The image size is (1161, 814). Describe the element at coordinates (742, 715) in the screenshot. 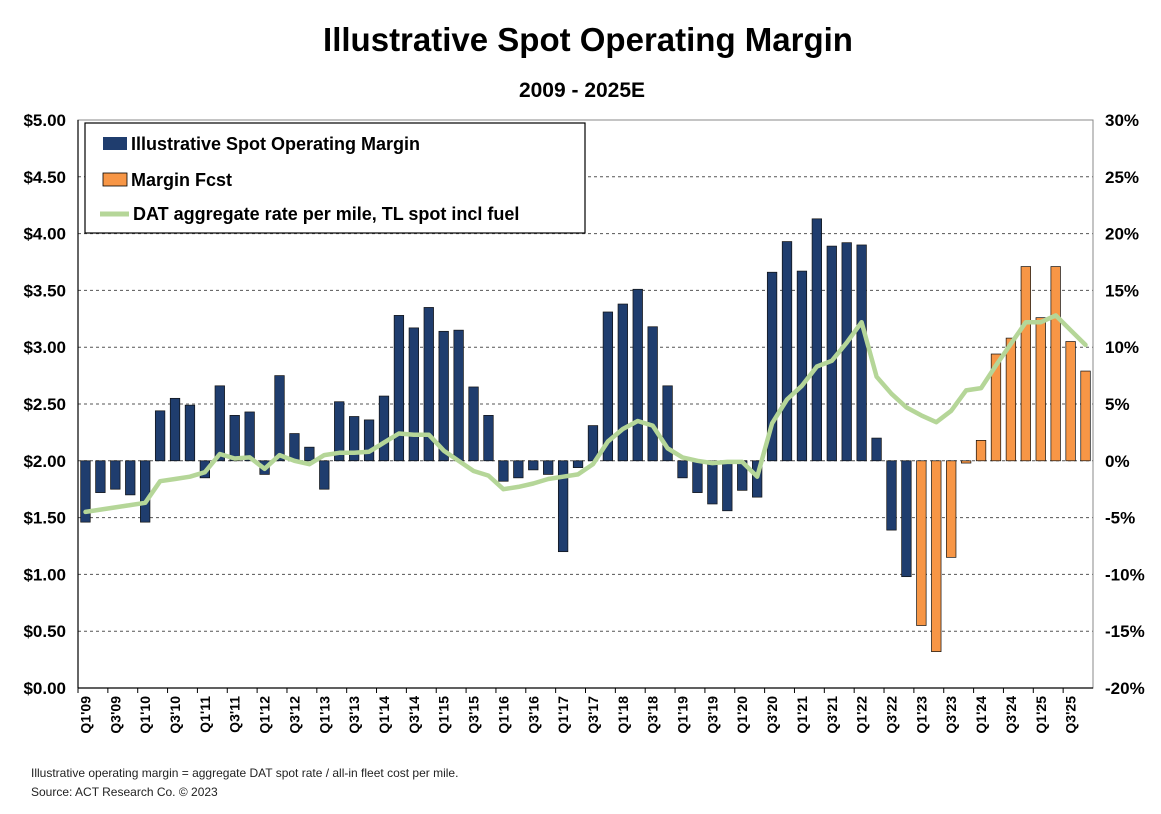

I see `x-tick-label: Q1'20` at that location.